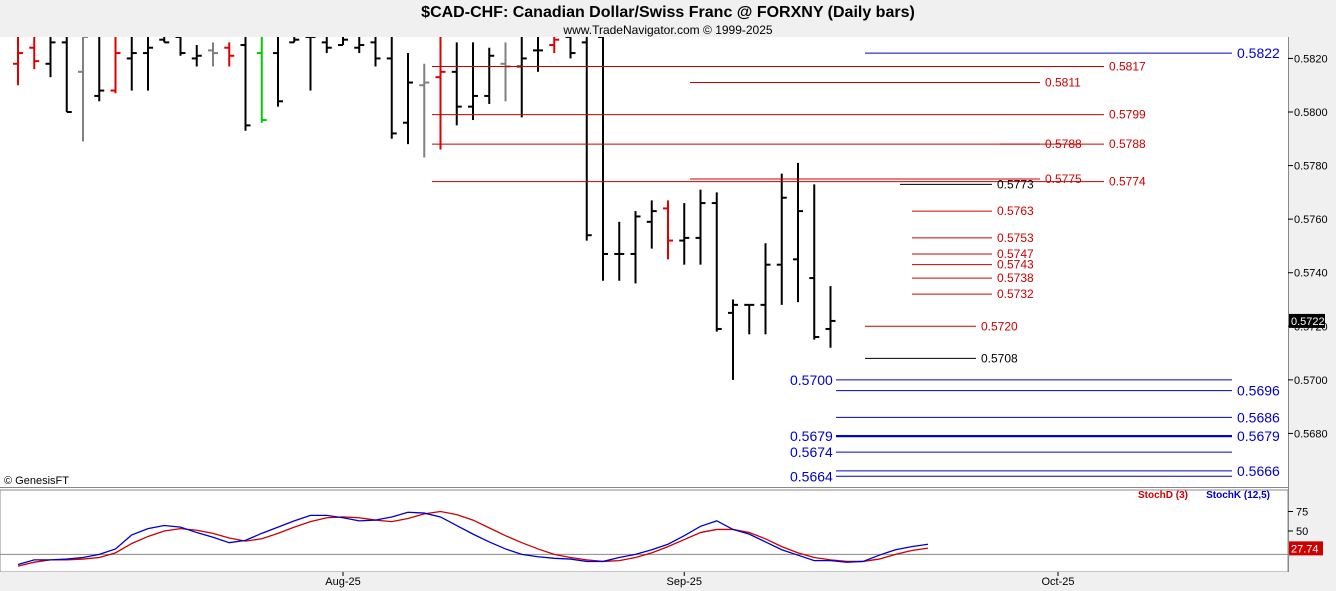 The height and width of the screenshot is (591, 1336). I want to click on last-price-label: 0.5722, so click(1308, 322).